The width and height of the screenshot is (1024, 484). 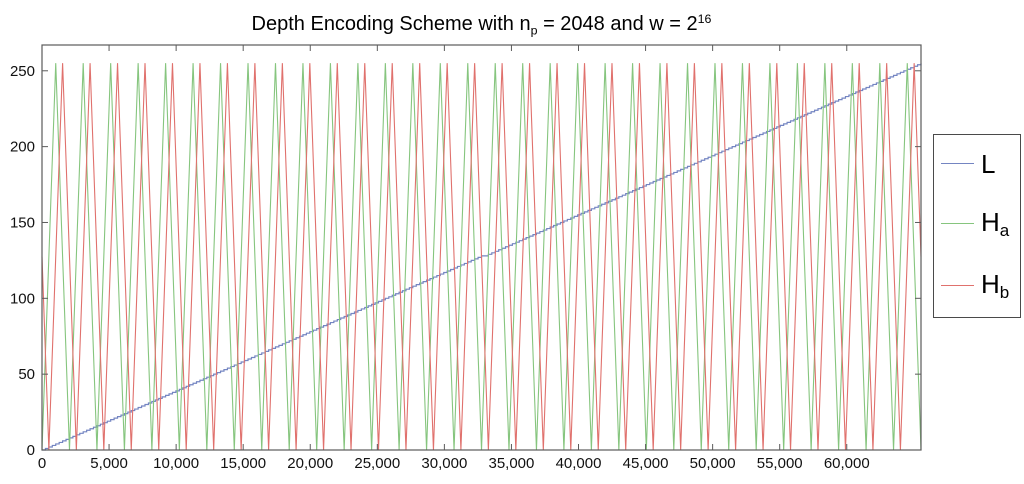 I want to click on y-tick-label: 150, so click(x=22, y=222).